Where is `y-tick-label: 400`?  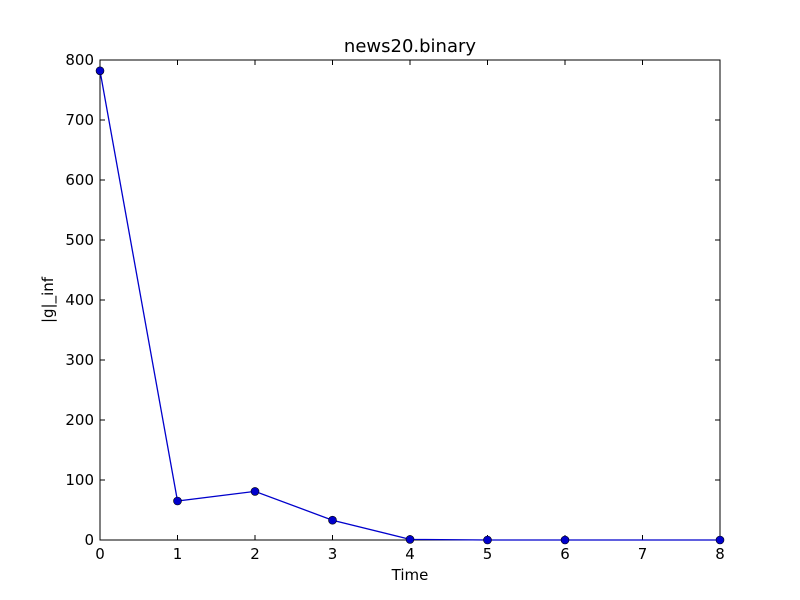 y-tick-label: 400 is located at coordinates (79, 300).